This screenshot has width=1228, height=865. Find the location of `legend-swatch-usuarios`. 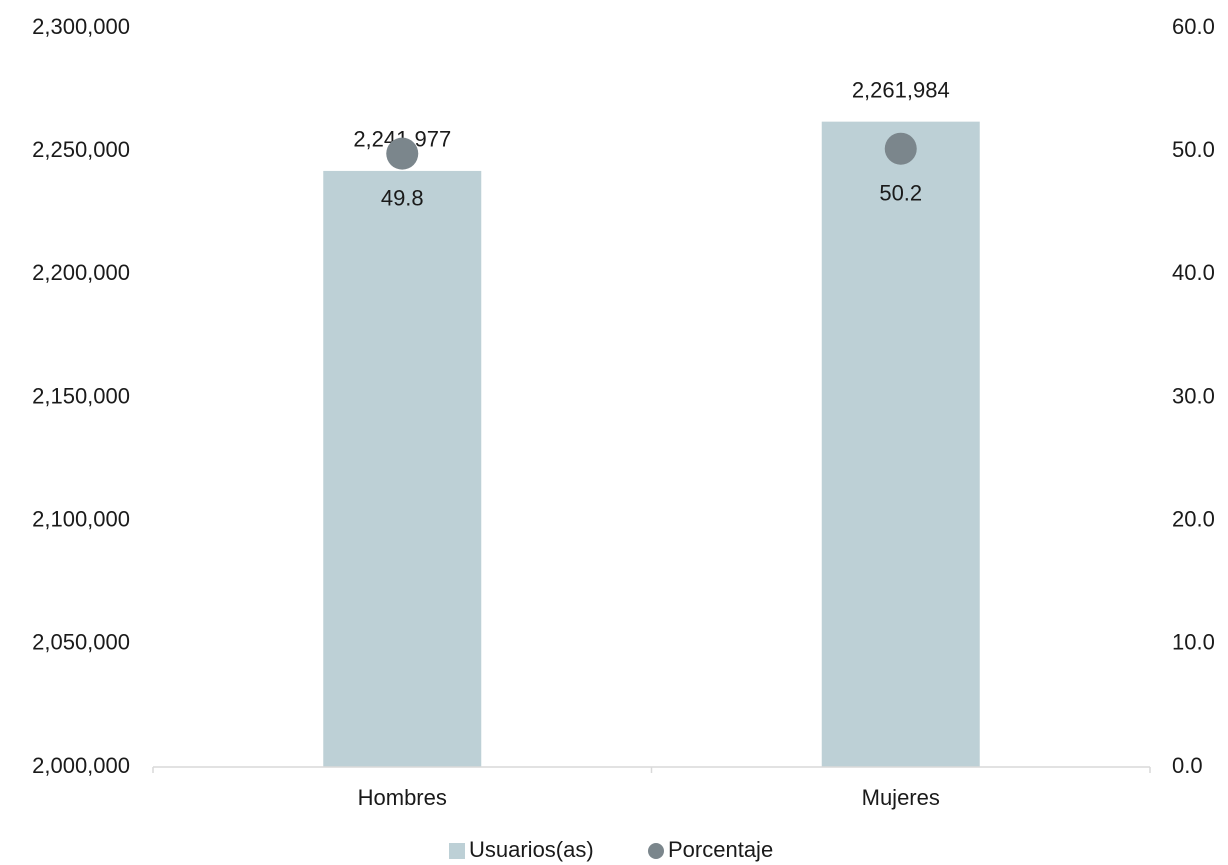

legend-swatch-usuarios is located at coordinates (457, 851).